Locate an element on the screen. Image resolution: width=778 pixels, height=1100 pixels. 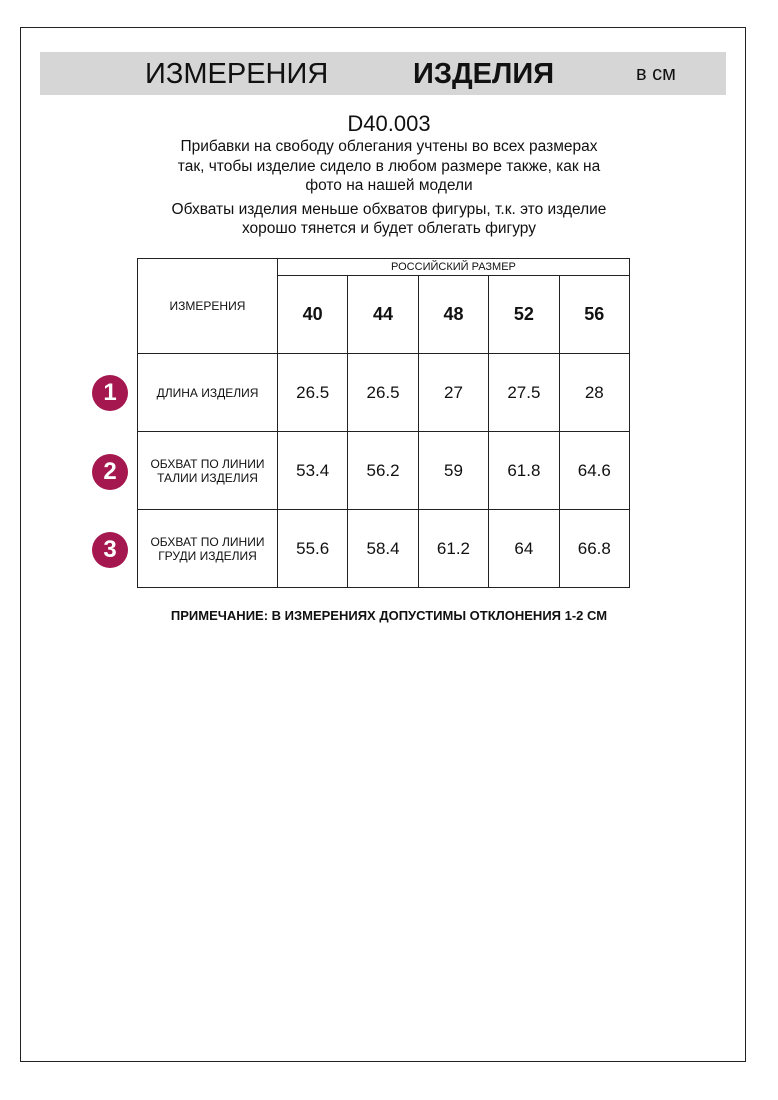
measurement-value: 58.4 is located at coordinates (383, 548).